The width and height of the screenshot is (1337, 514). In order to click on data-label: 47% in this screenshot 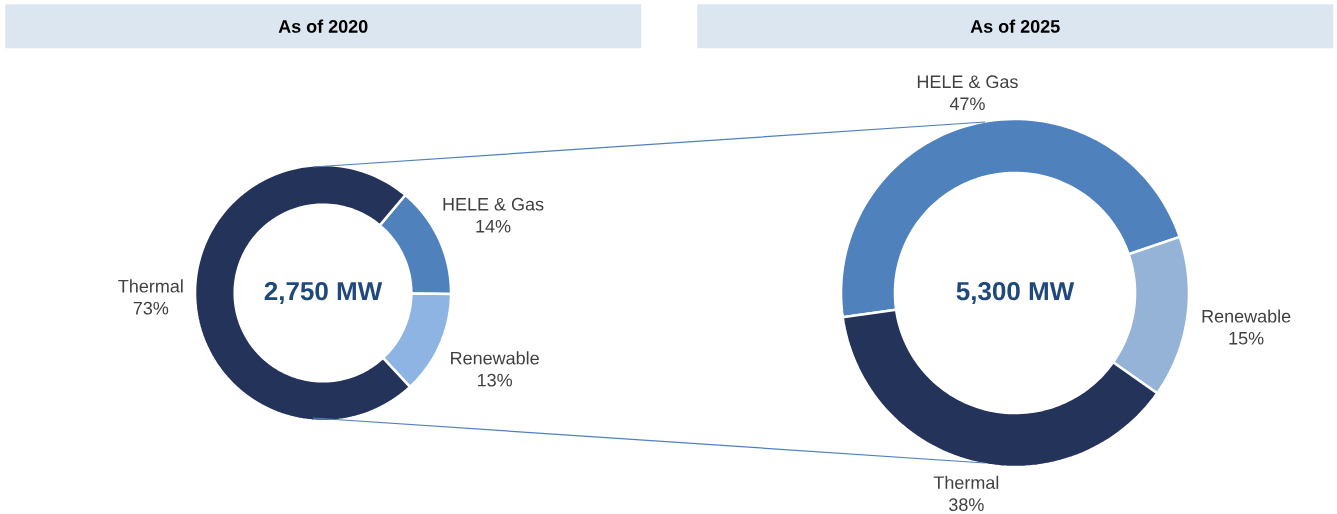, I will do `click(967, 103)`.